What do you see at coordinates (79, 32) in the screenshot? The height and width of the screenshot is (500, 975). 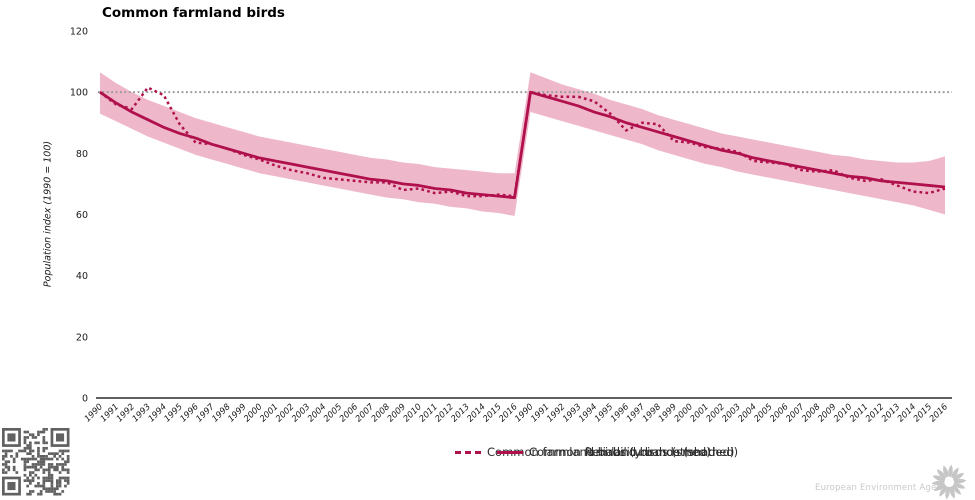 I see `y-tick-label: 120` at bounding box center [79, 32].